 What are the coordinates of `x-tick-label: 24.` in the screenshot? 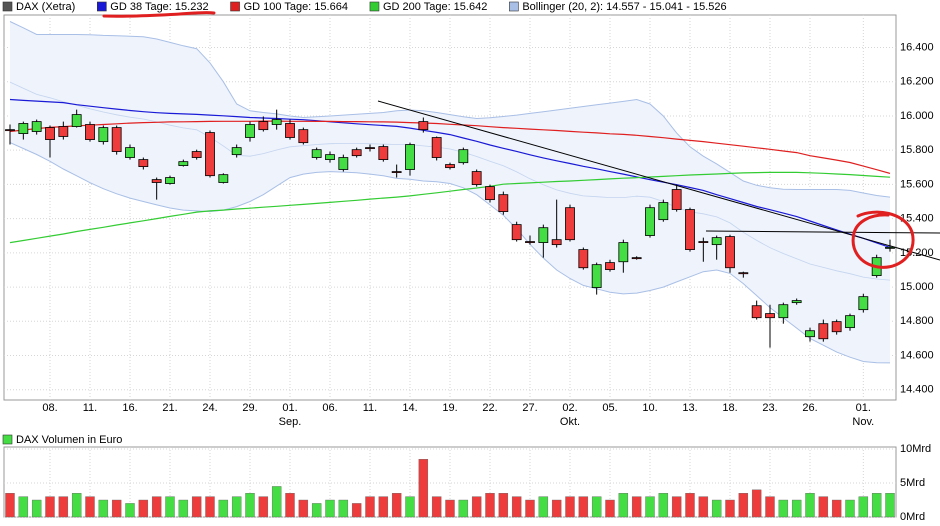 It's located at (209, 408).